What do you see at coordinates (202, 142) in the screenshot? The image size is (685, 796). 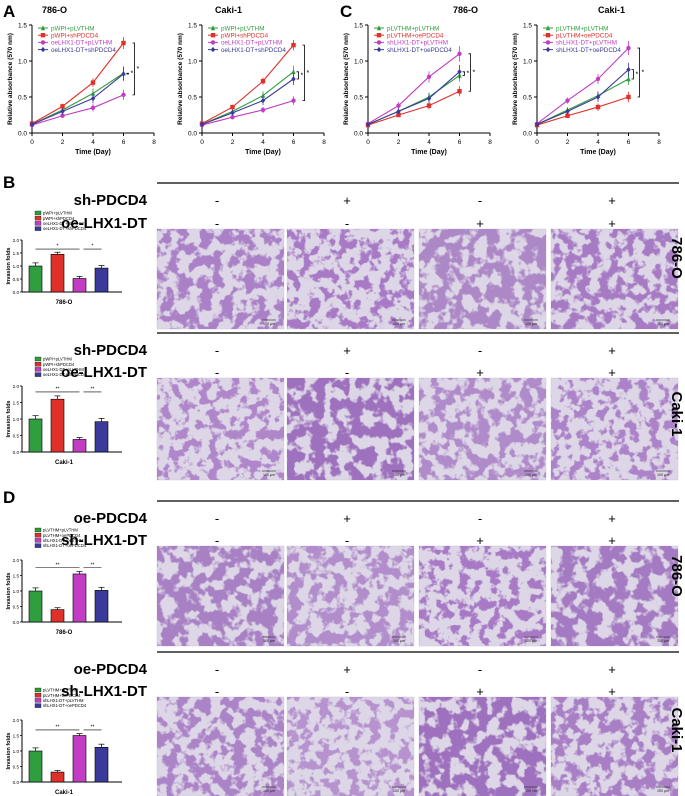 I see `x-tick-label: 0` at bounding box center [202, 142].